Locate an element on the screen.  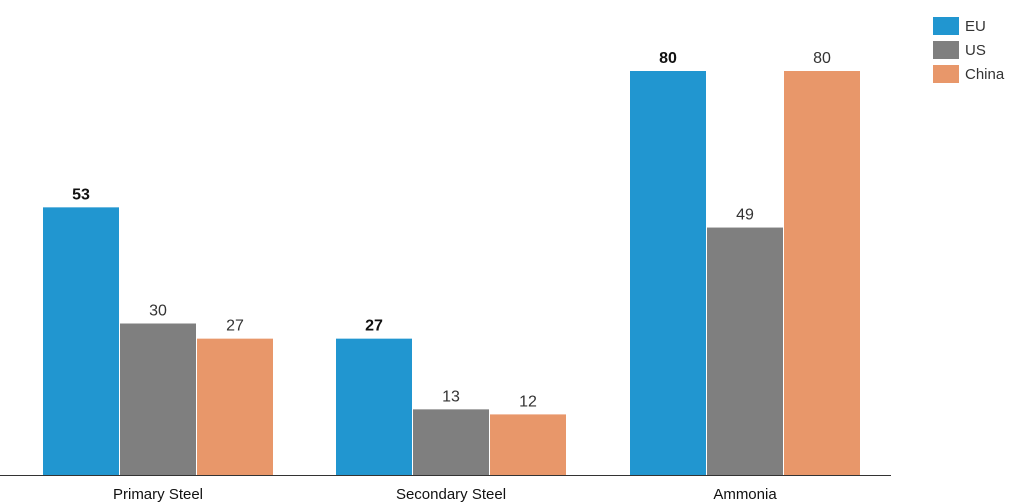
data-label-secondary-steel-eu: 27 is located at coordinates (374, 326).